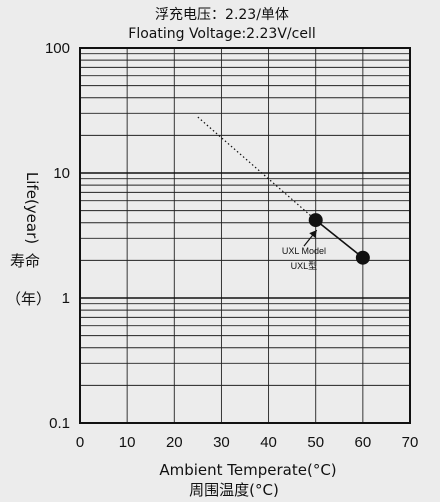 The width and height of the screenshot is (440, 502). Describe the element at coordinates (25, 261) in the screenshot. I see `y-axis-label-cn-1: 寿命` at that location.